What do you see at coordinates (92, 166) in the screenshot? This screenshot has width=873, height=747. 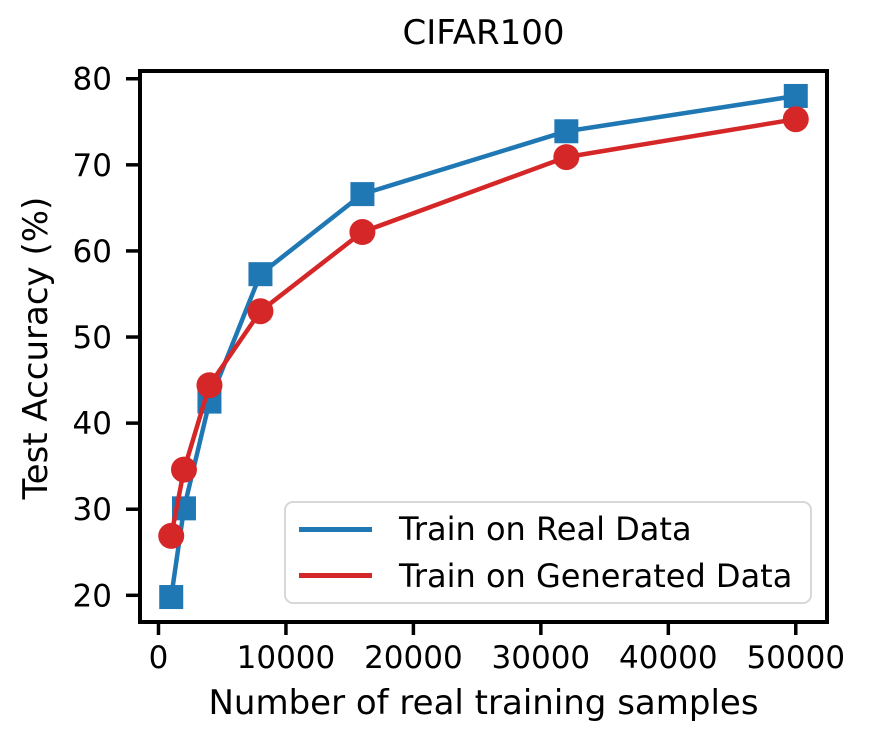 I see `y-axis-tick-label: 70` at bounding box center [92, 166].